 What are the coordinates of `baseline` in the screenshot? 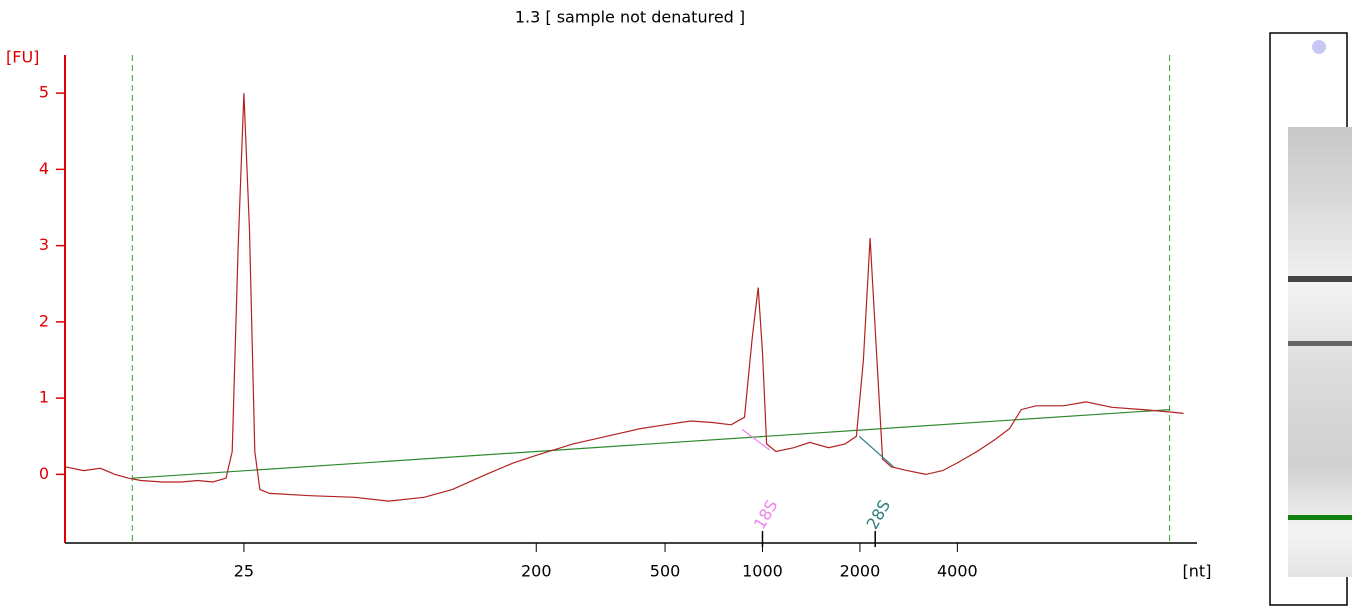 It's located at (651, 444).